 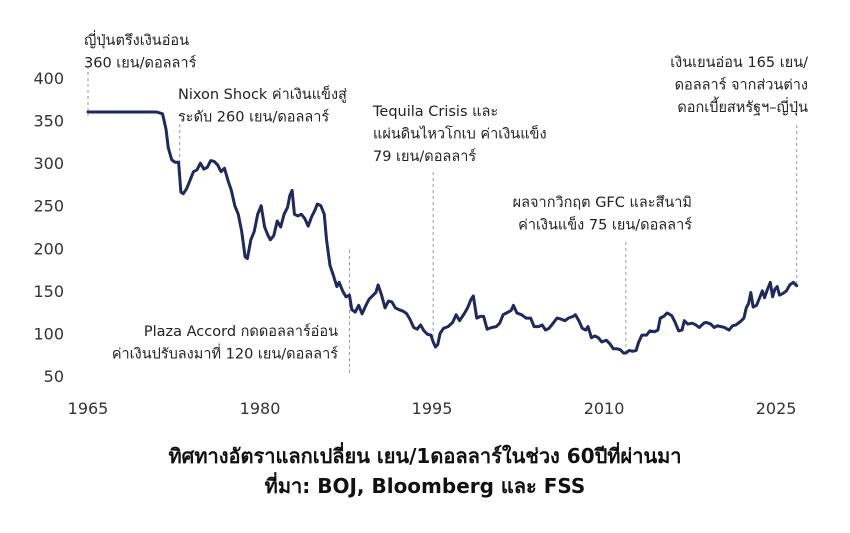 I want to click on x-tick-label: 1980, so click(x=260, y=408).